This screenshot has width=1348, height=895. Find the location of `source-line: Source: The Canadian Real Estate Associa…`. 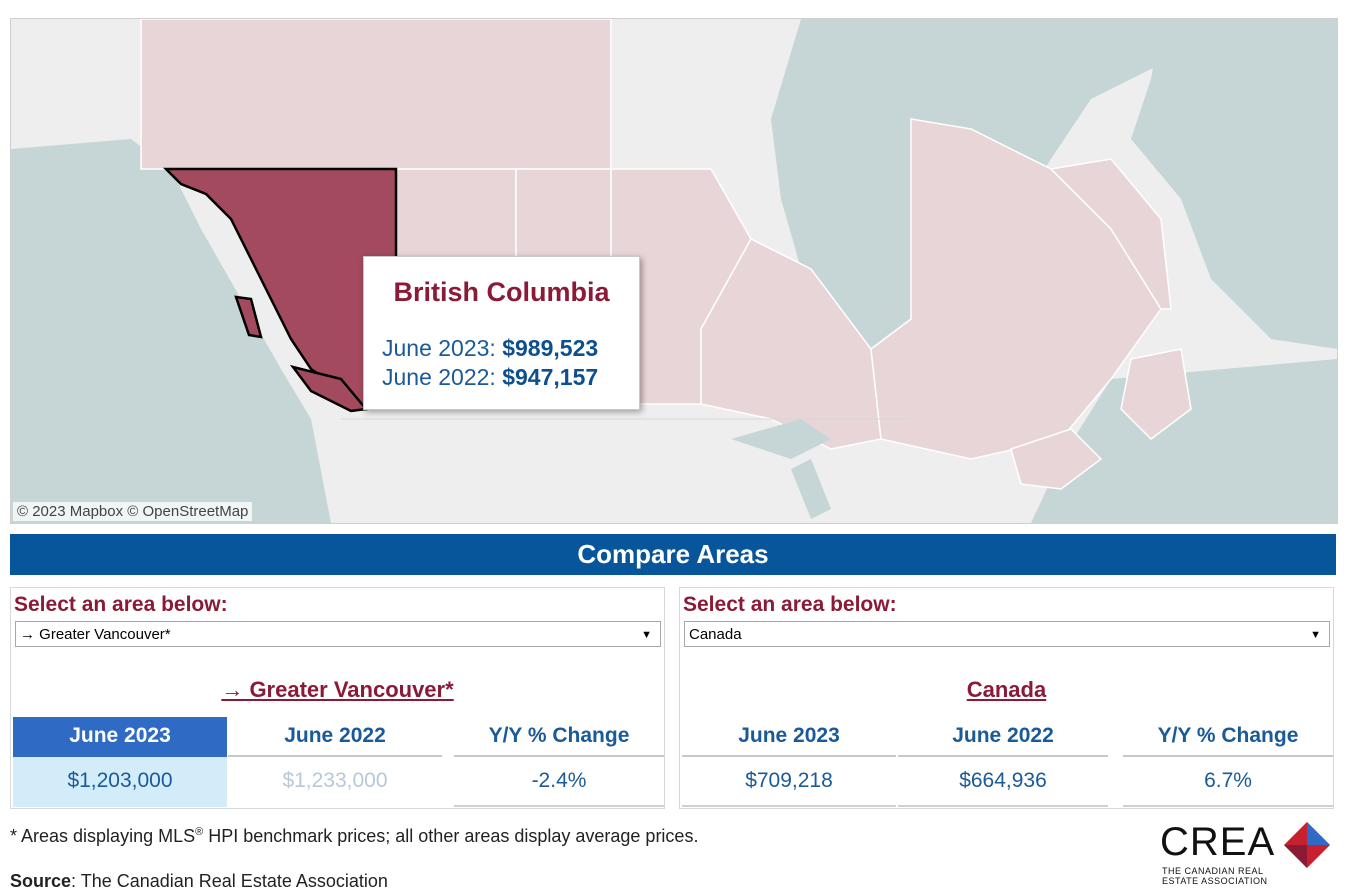

source-line: Source: The Canadian Real Estate Associa… is located at coordinates (199, 881).